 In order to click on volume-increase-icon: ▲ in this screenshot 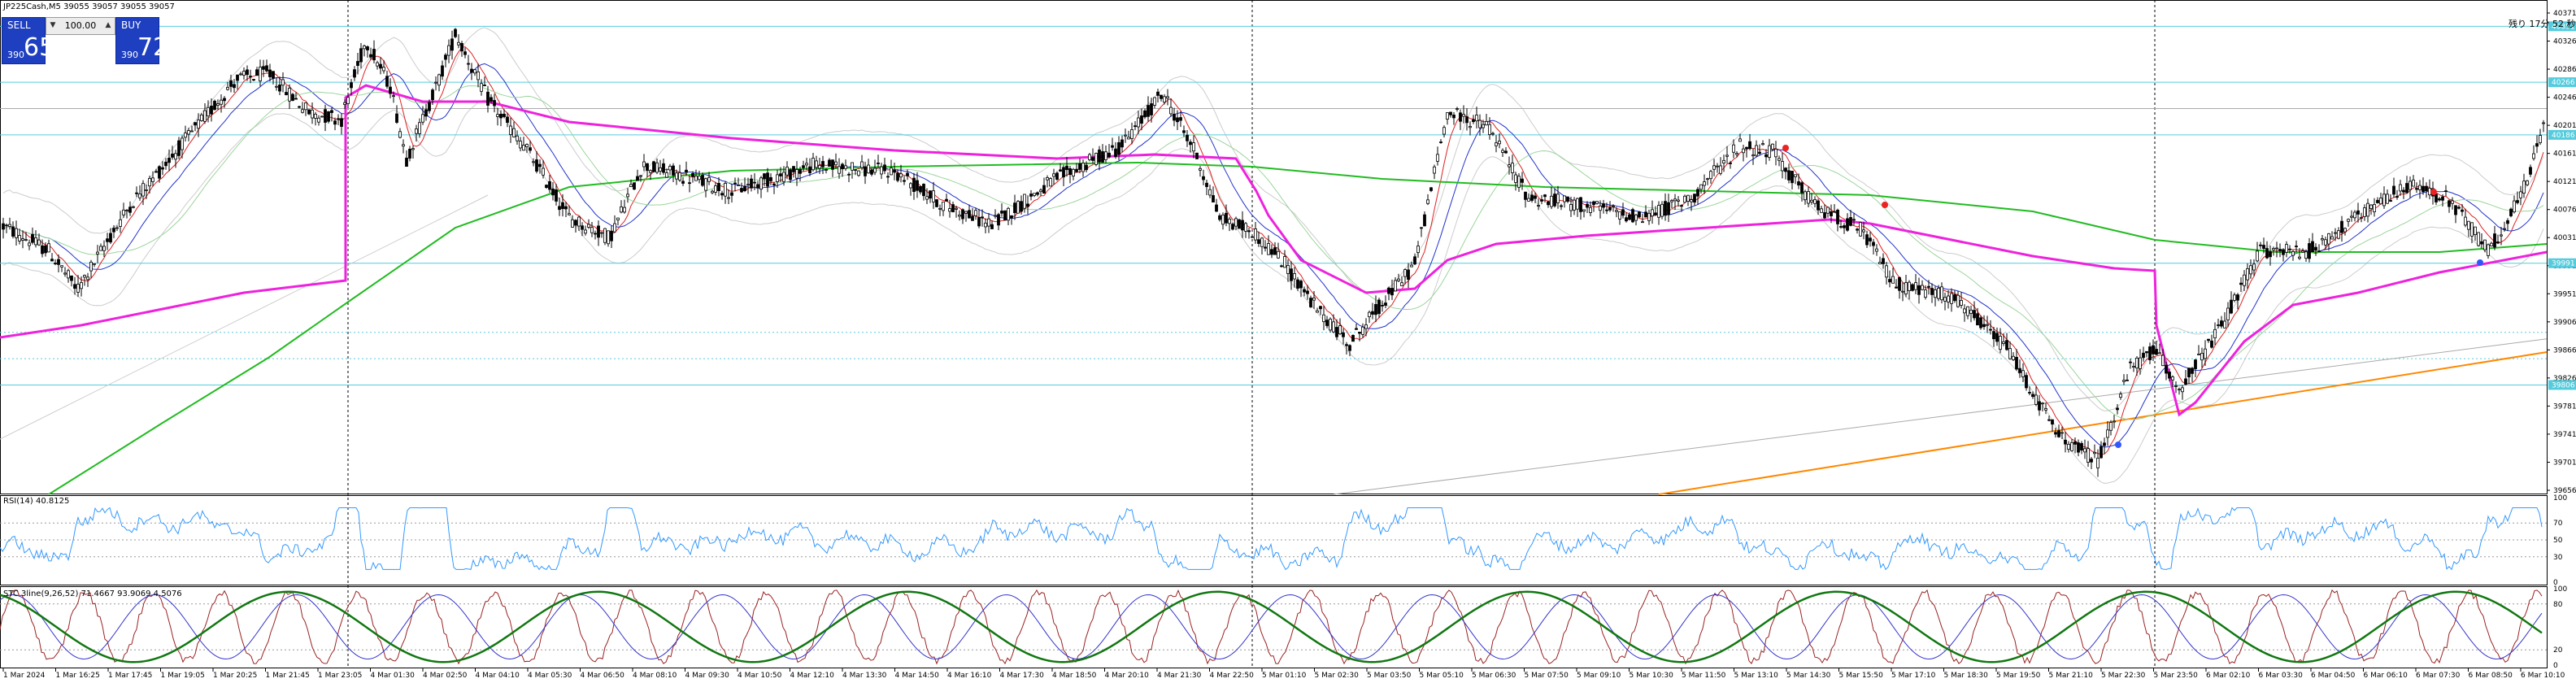, I will do `click(108, 25)`.